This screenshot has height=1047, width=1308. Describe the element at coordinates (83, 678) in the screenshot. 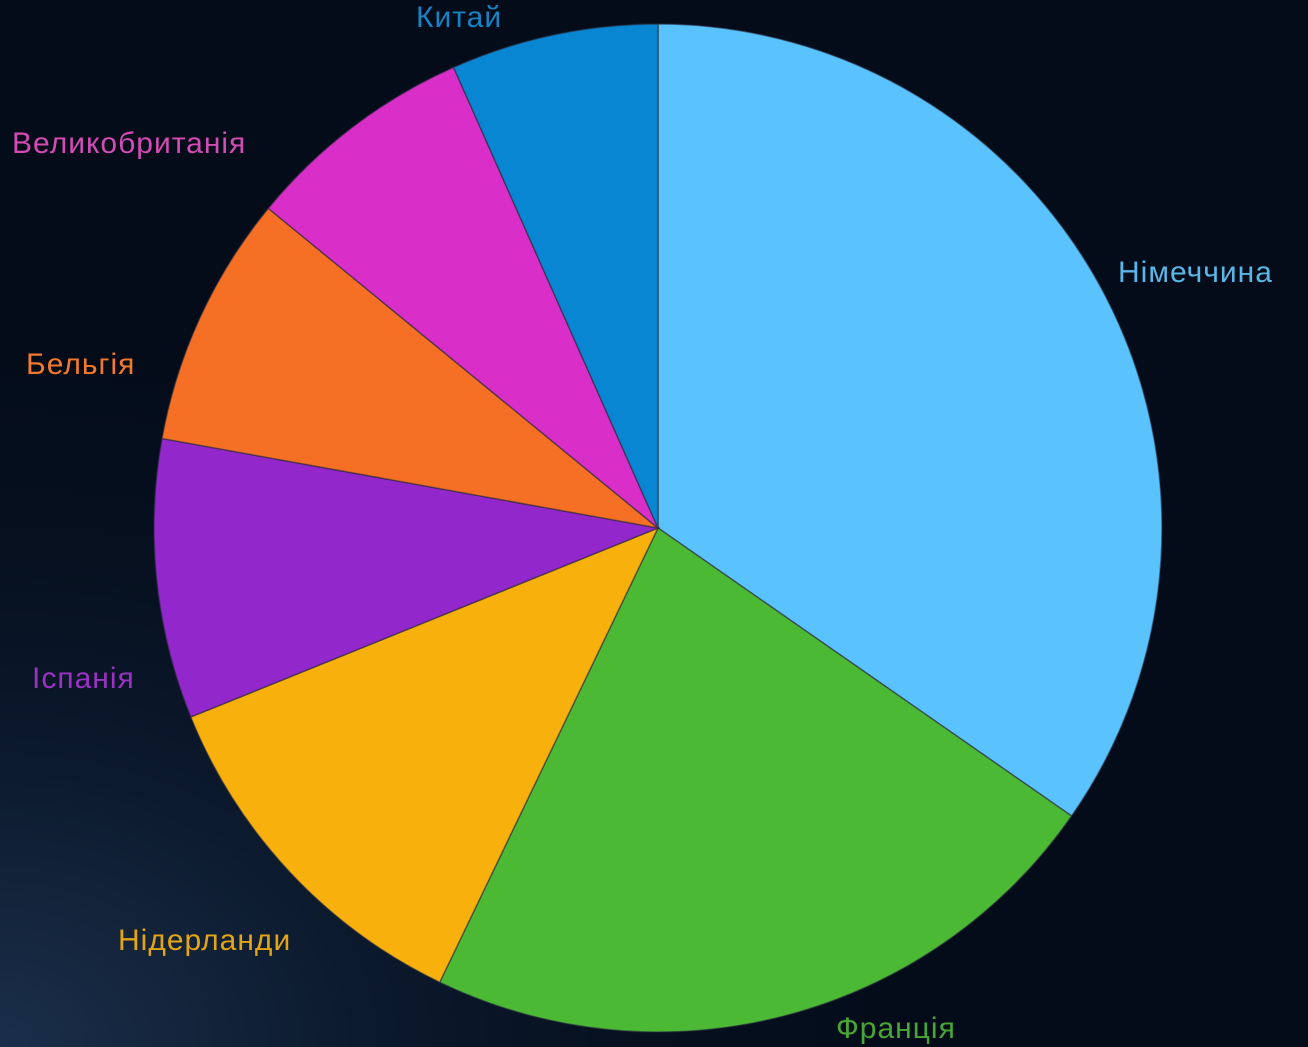

I see `slice-label-3: Іспанія` at that location.